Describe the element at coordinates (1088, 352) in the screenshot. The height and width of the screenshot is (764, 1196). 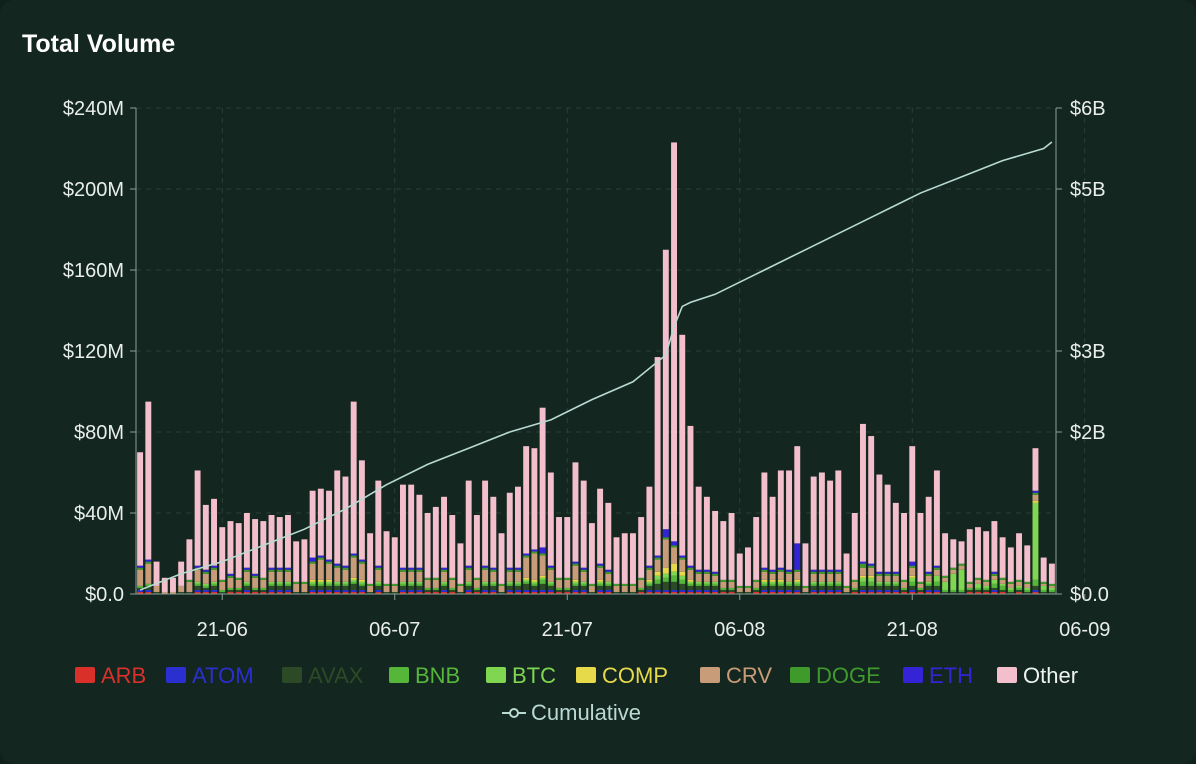
I see `y-right-tick-label: $3B` at that location.